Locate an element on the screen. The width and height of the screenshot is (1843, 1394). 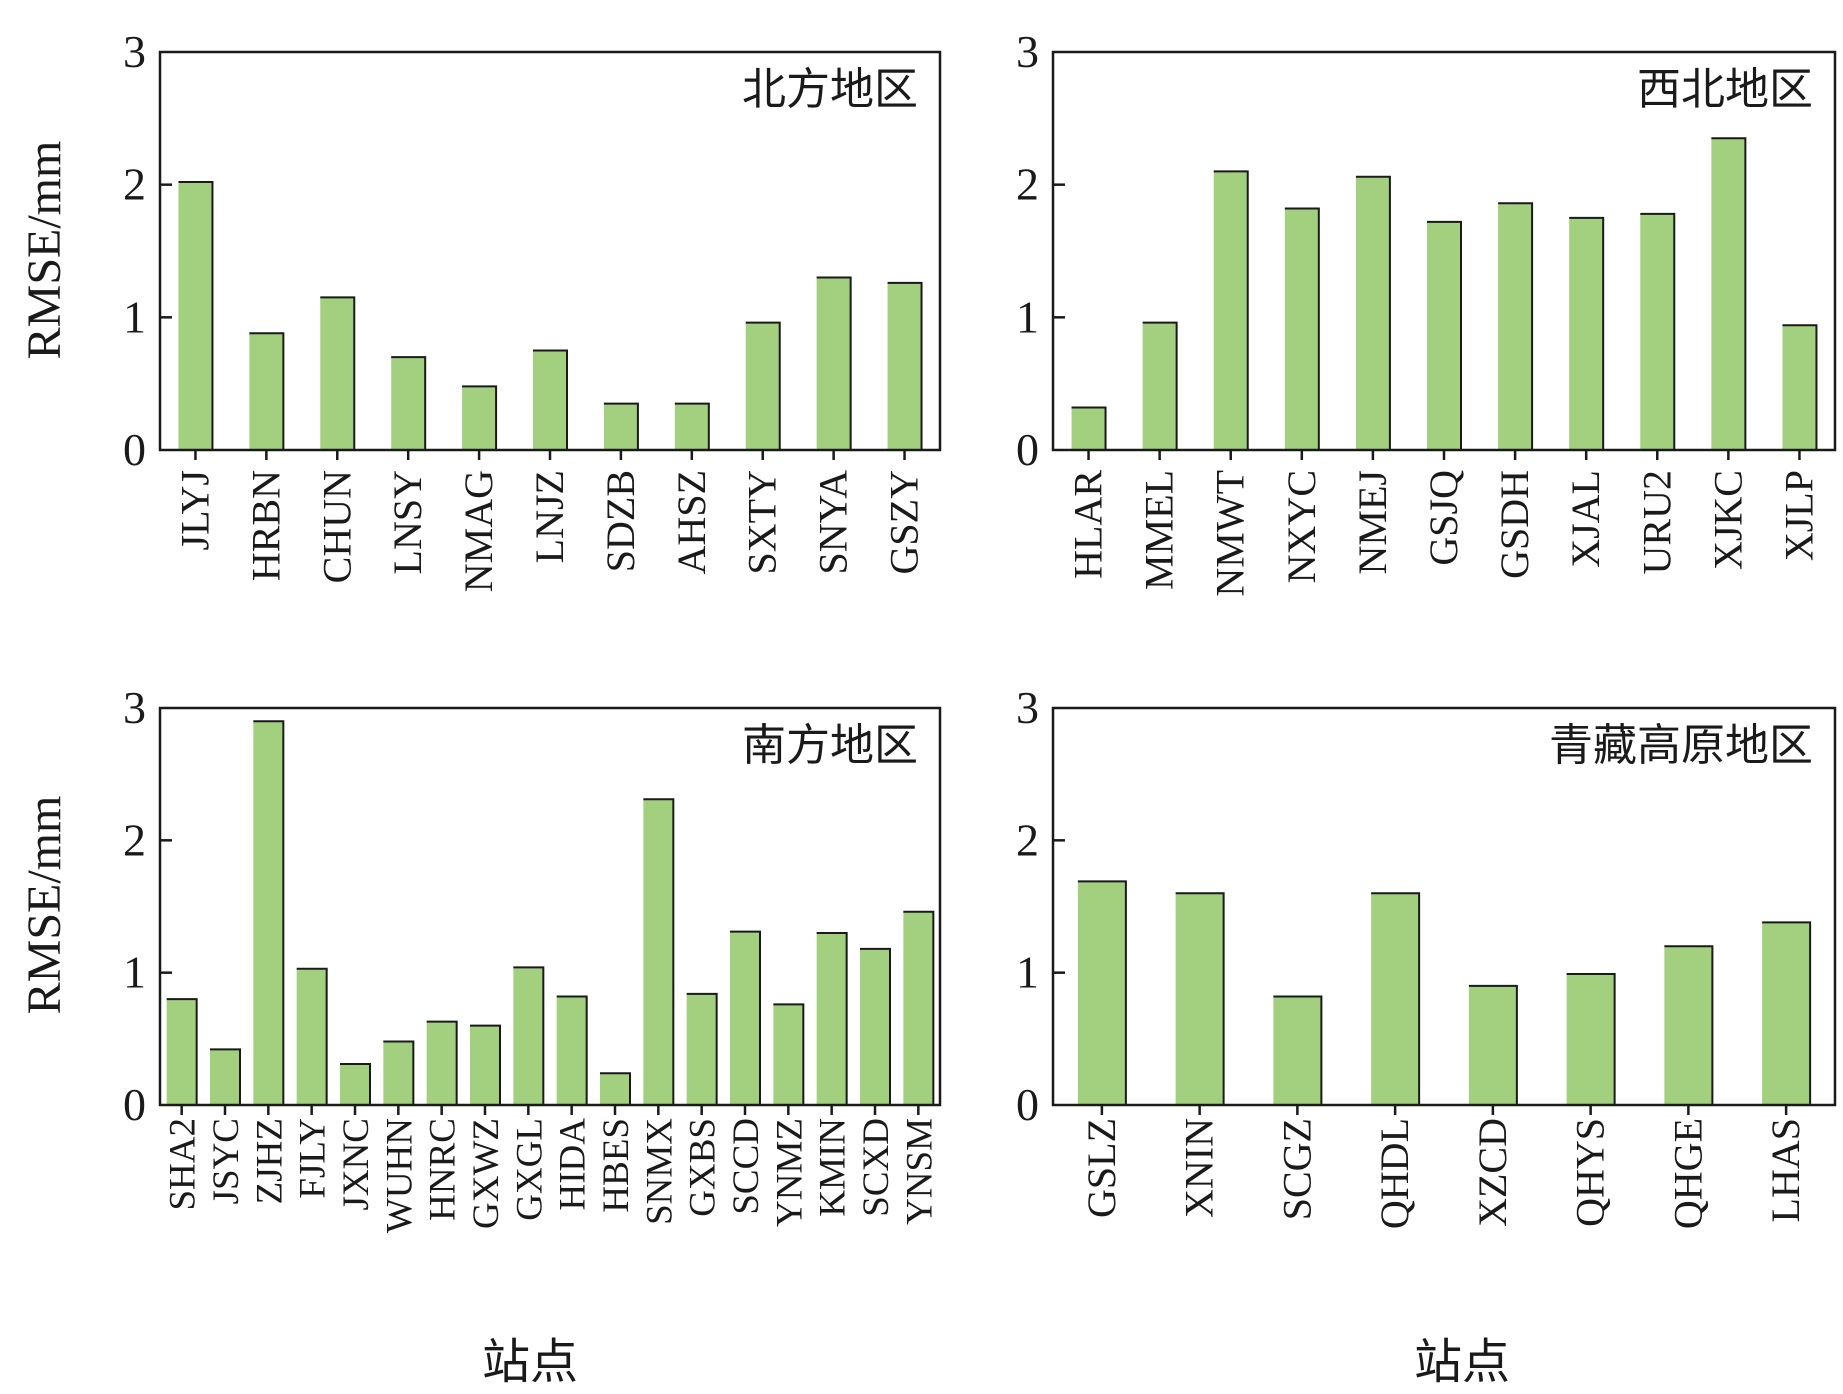
bar-YNMZ is located at coordinates (788, 1054).